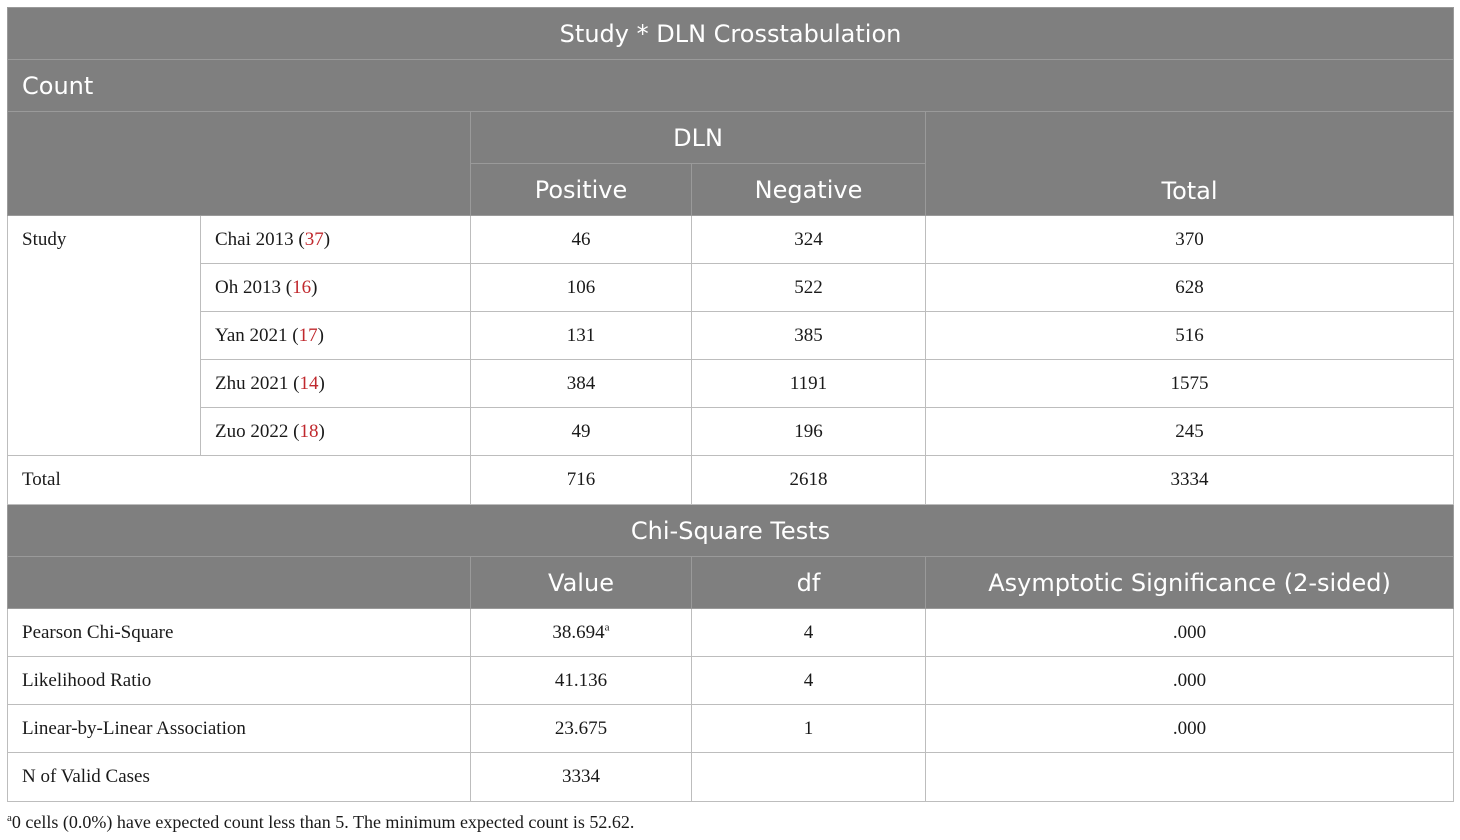 This screenshot has height=840, width=1460. I want to click on table-row: Yan 2021 (17) 131 385 516, so click(731, 335).